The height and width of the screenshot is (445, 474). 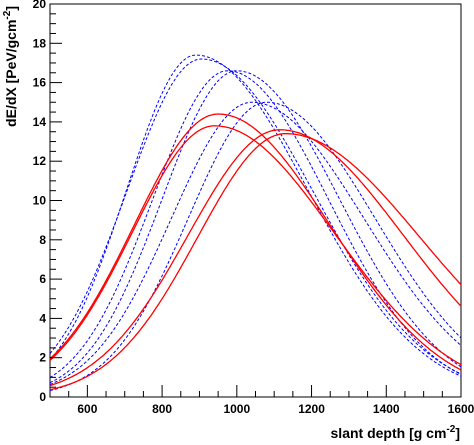 I want to click on x-axis-title: slant depth [g cm-2], so click(x=395, y=432).